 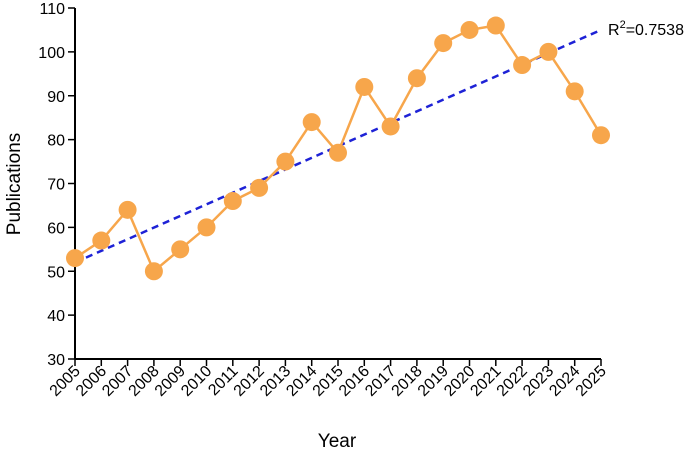 What do you see at coordinates (623, 25) in the screenshot?
I see `r-squared-superscript: 2` at bounding box center [623, 25].